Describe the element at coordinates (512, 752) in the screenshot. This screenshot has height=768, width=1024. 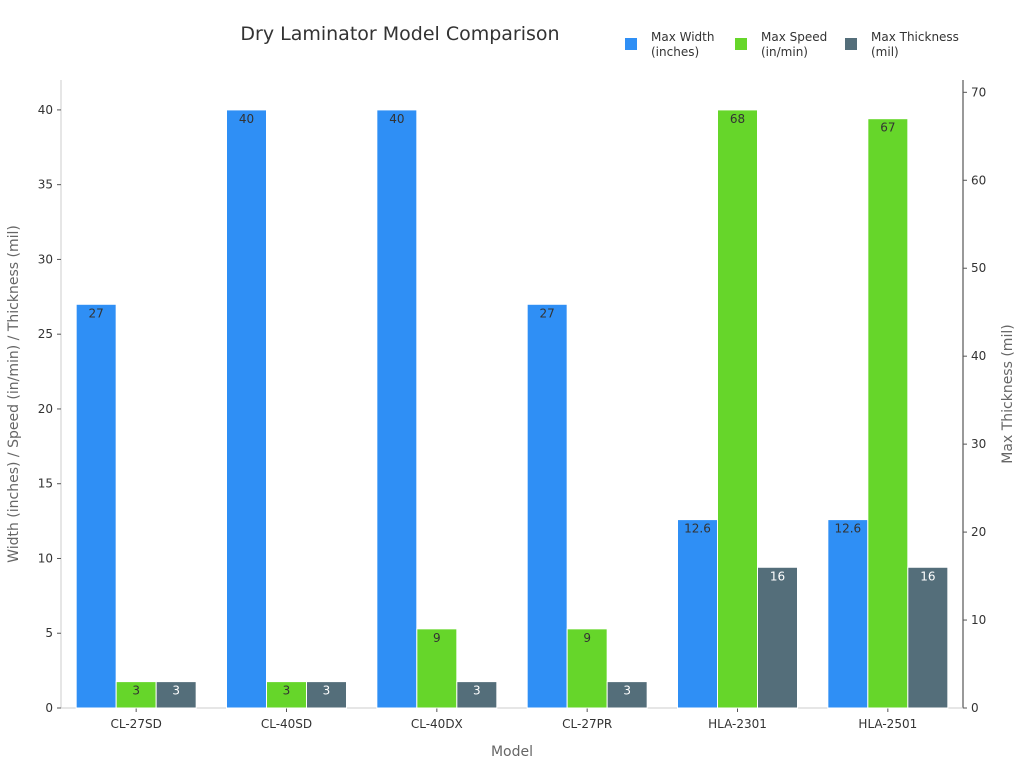
I see `x-axis-label: Model` at that location.